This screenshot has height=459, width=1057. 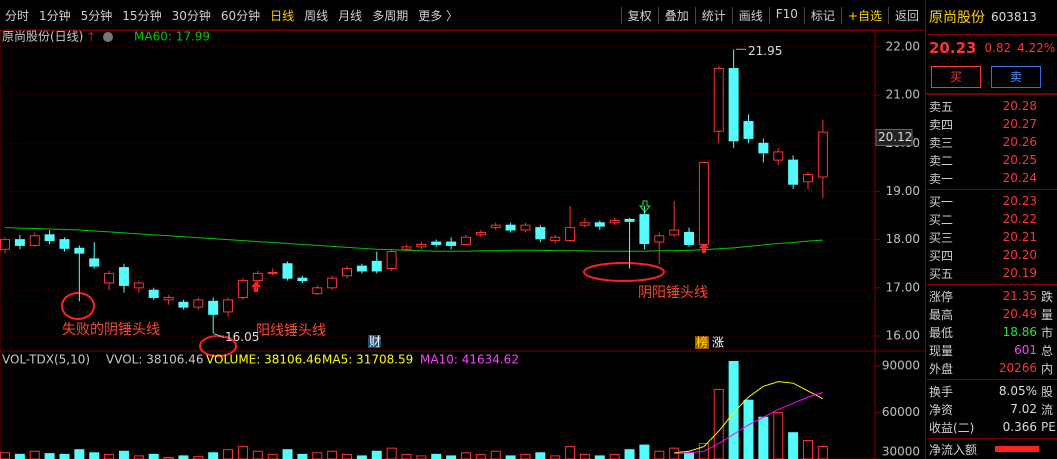 What do you see at coordinates (390, 15) in the screenshot?
I see `period-tab: 多周期` at bounding box center [390, 15].